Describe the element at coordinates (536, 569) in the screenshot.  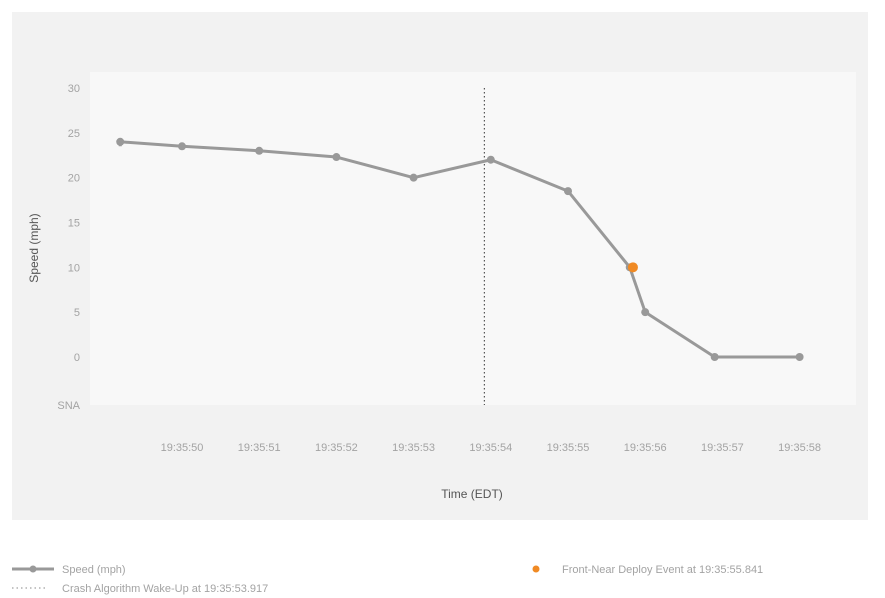
I see `legend-deploy-marker` at that location.